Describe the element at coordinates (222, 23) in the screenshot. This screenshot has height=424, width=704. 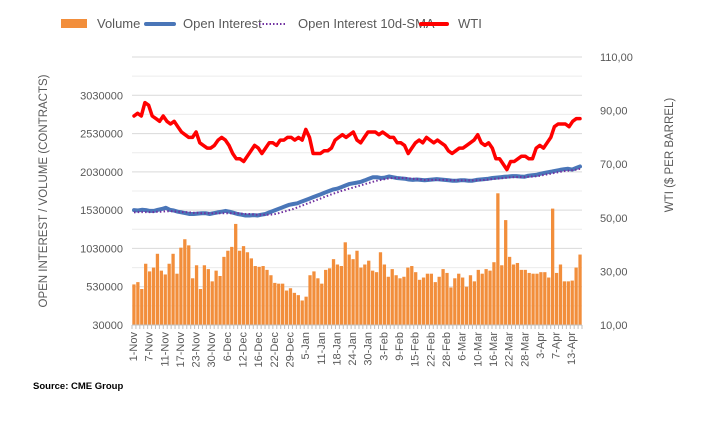
I see `legend-open-interest-label: Open Interest` at that location.